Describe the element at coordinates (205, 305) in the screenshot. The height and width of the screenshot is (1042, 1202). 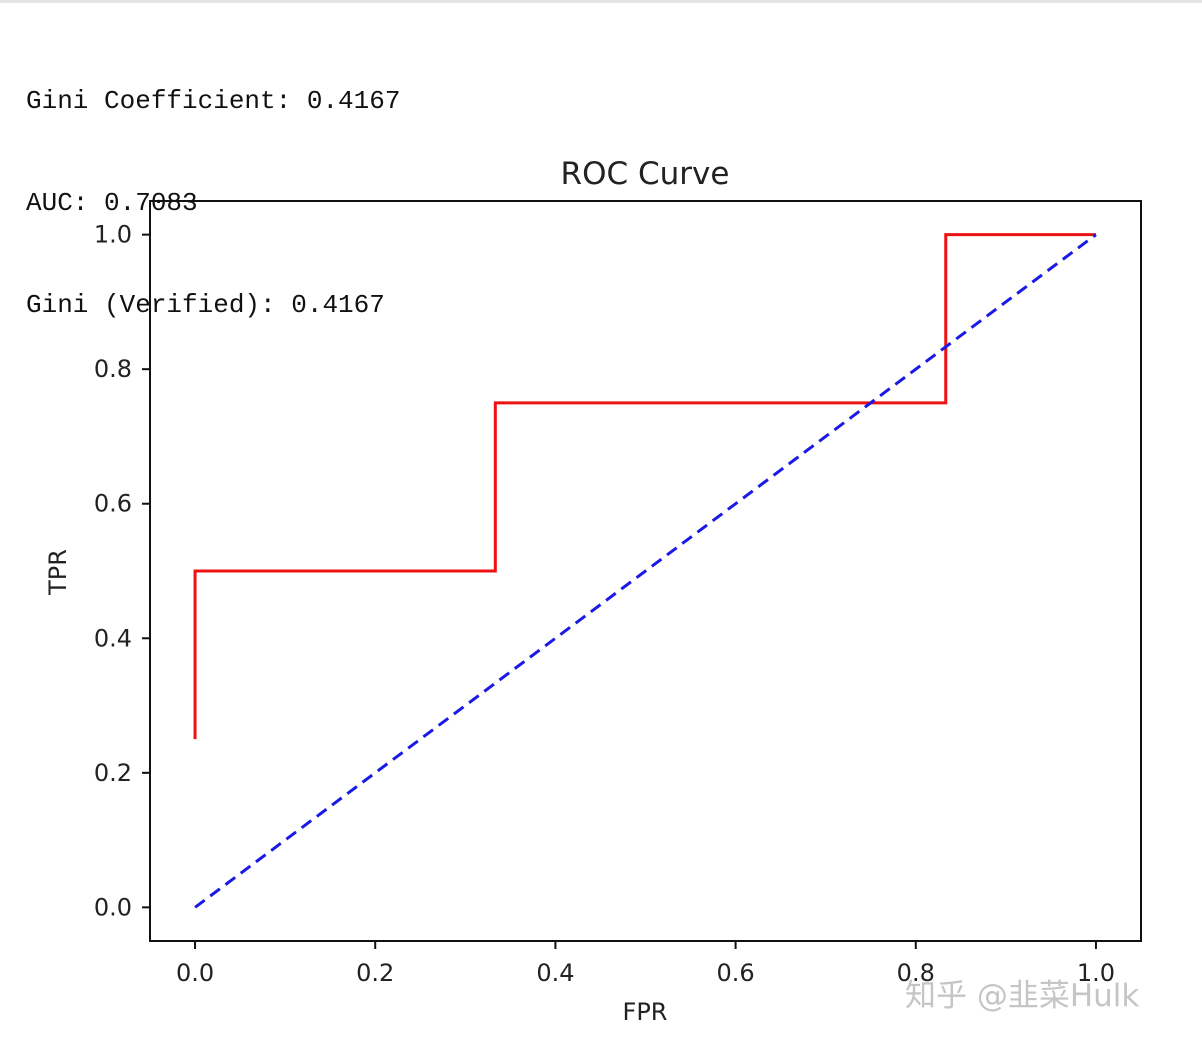
I see `console-line-gini-verified: Gini (Verified): 0.4167` at that location.